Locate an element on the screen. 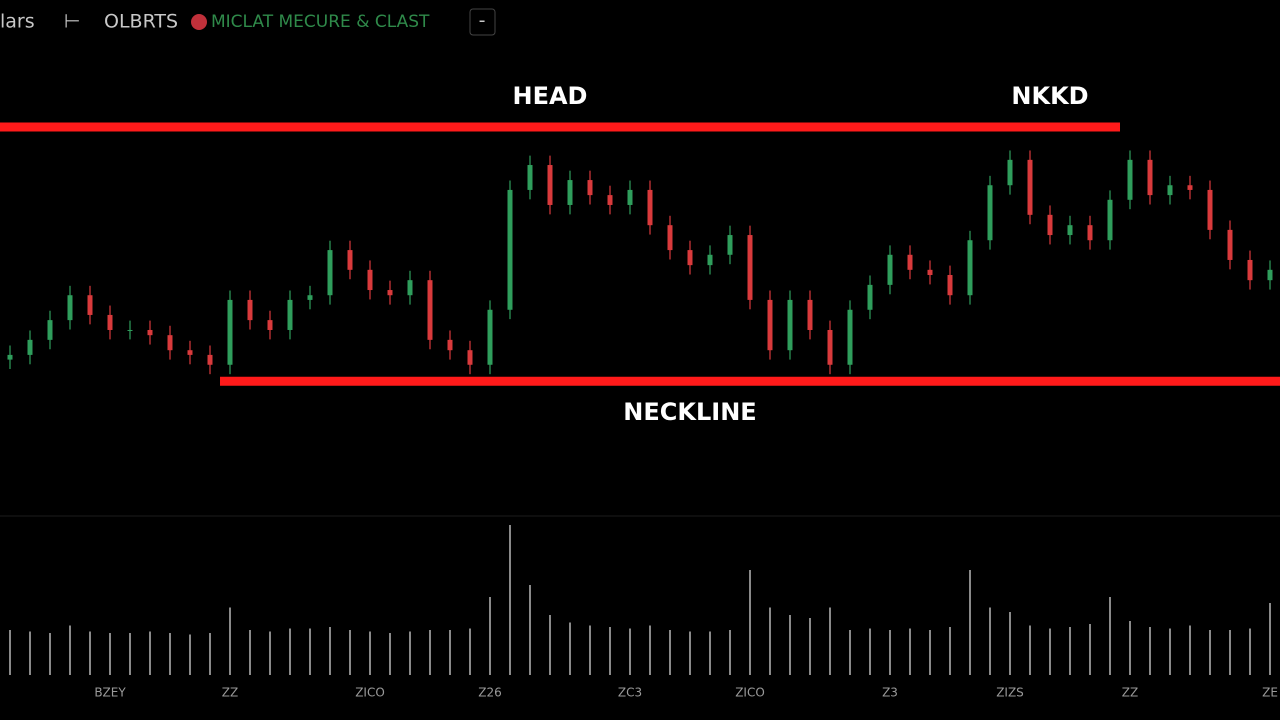  x-tick-label: Z26 is located at coordinates (490, 693).